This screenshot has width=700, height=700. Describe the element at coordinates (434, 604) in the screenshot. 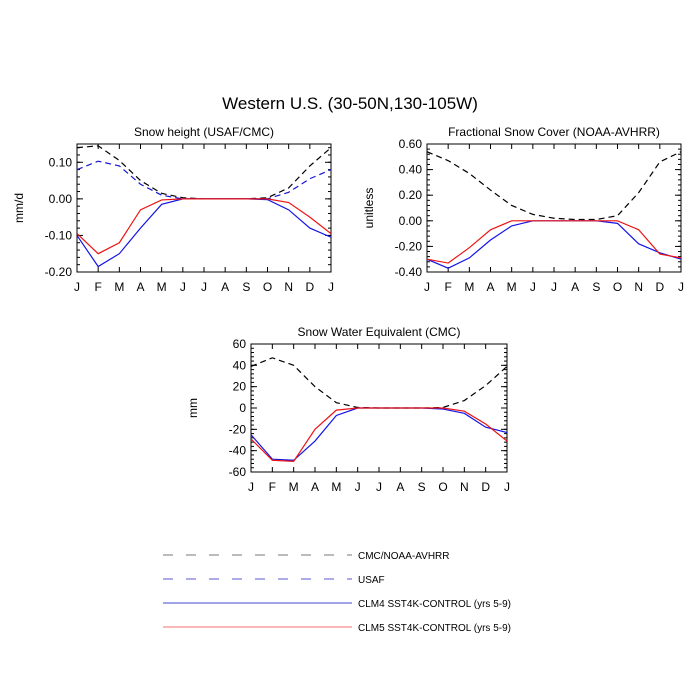

I see `legend-label: CLM4 SST4K-CONTROL (yrs 5-9)` at that location.